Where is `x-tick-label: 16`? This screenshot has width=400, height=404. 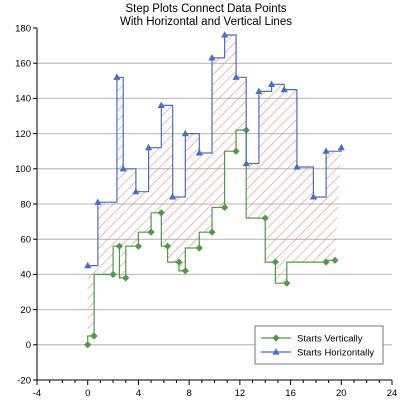 x-tick-label: 16 is located at coordinates (290, 393).